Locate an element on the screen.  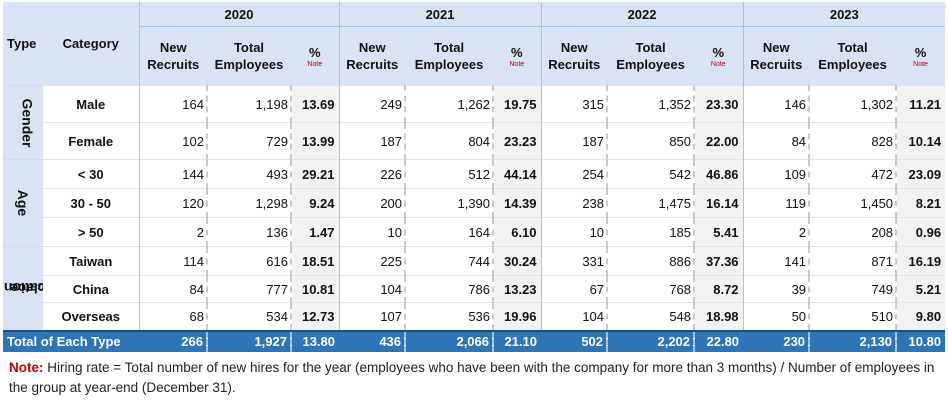
total-employees-cell: 768 is located at coordinates (651, 289).